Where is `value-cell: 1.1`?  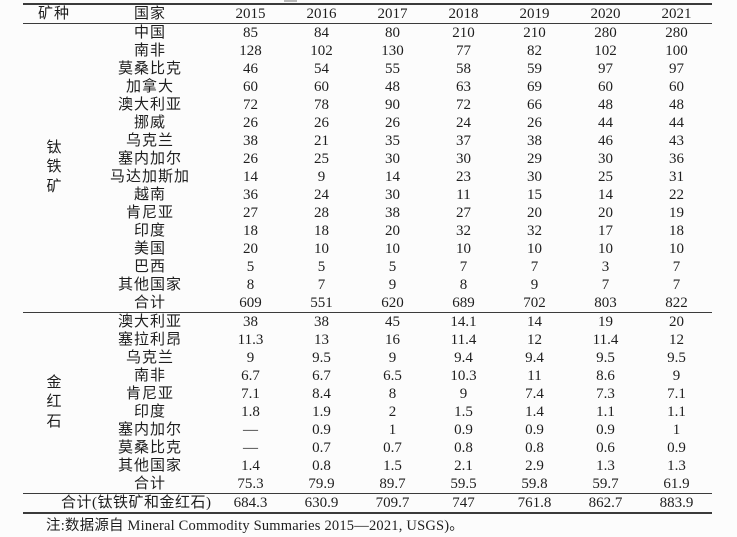
value-cell: 1.1 is located at coordinates (676, 412).